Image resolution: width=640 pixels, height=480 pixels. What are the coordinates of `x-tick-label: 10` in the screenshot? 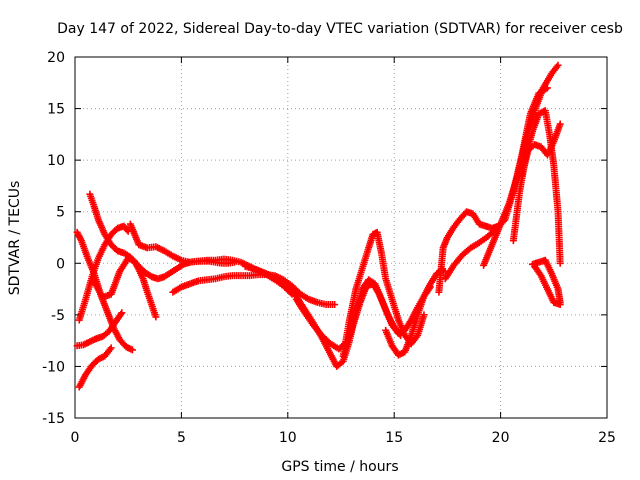 It's located at (288, 438).